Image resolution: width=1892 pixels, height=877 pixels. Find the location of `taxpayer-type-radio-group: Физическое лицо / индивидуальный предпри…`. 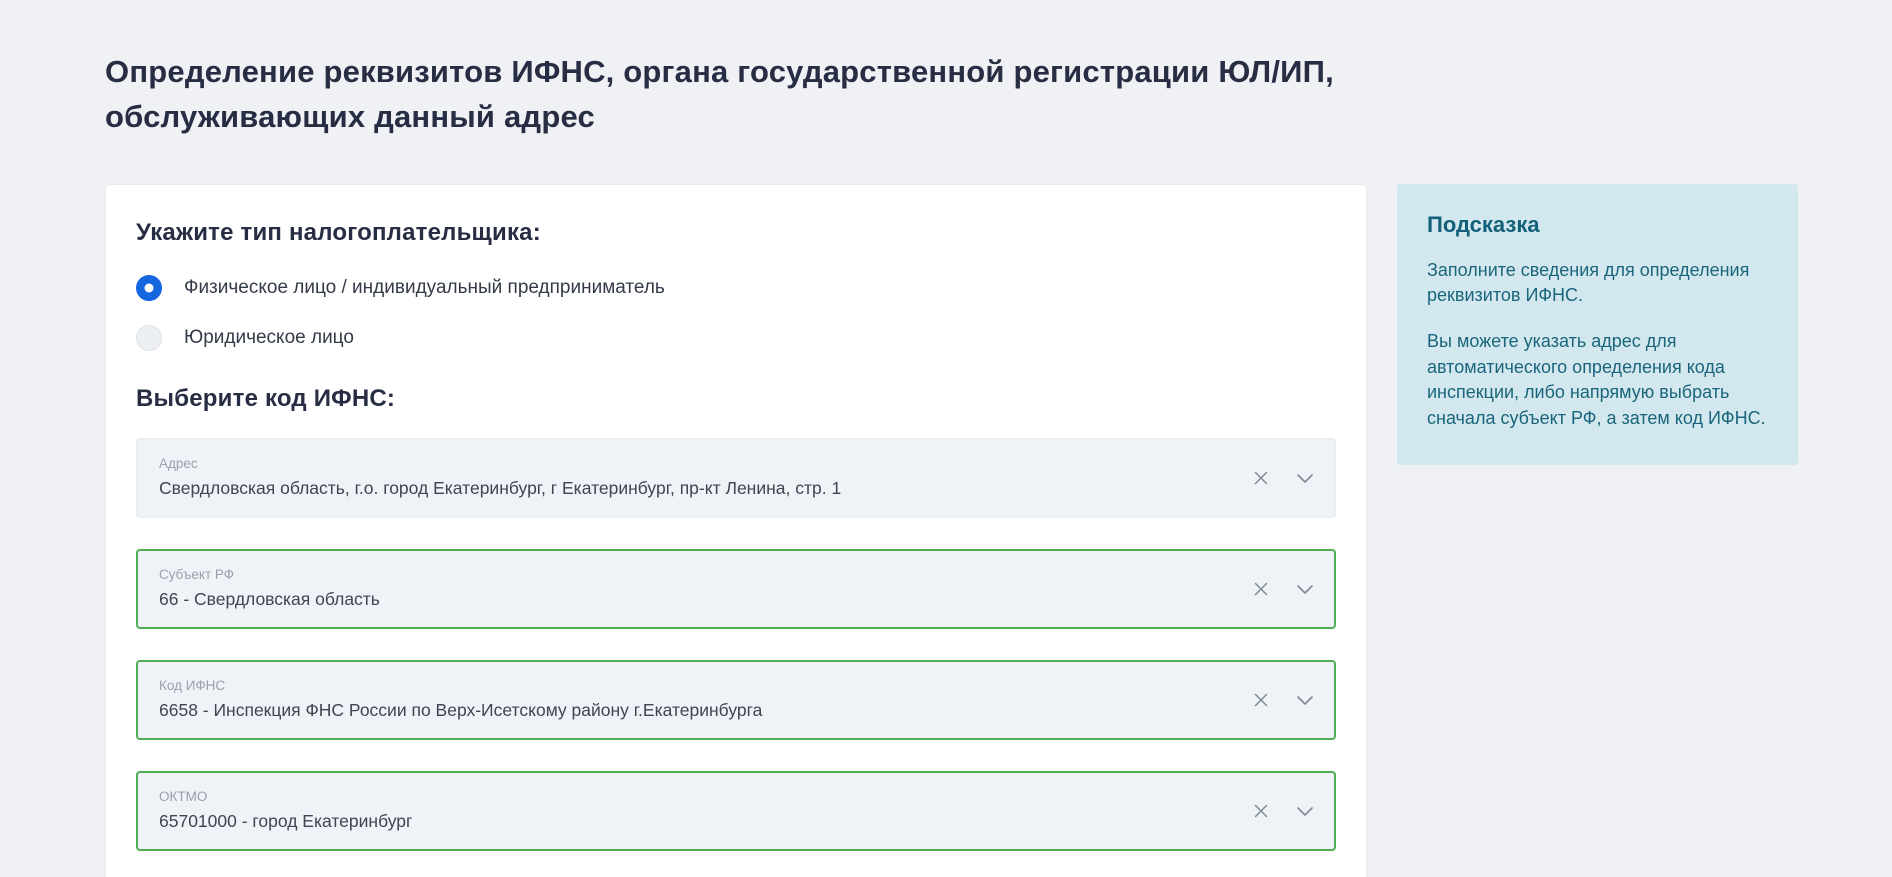

taxpayer-type-radio-group: Физическое лицо / индивидуальный предпри… is located at coordinates (736, 312).